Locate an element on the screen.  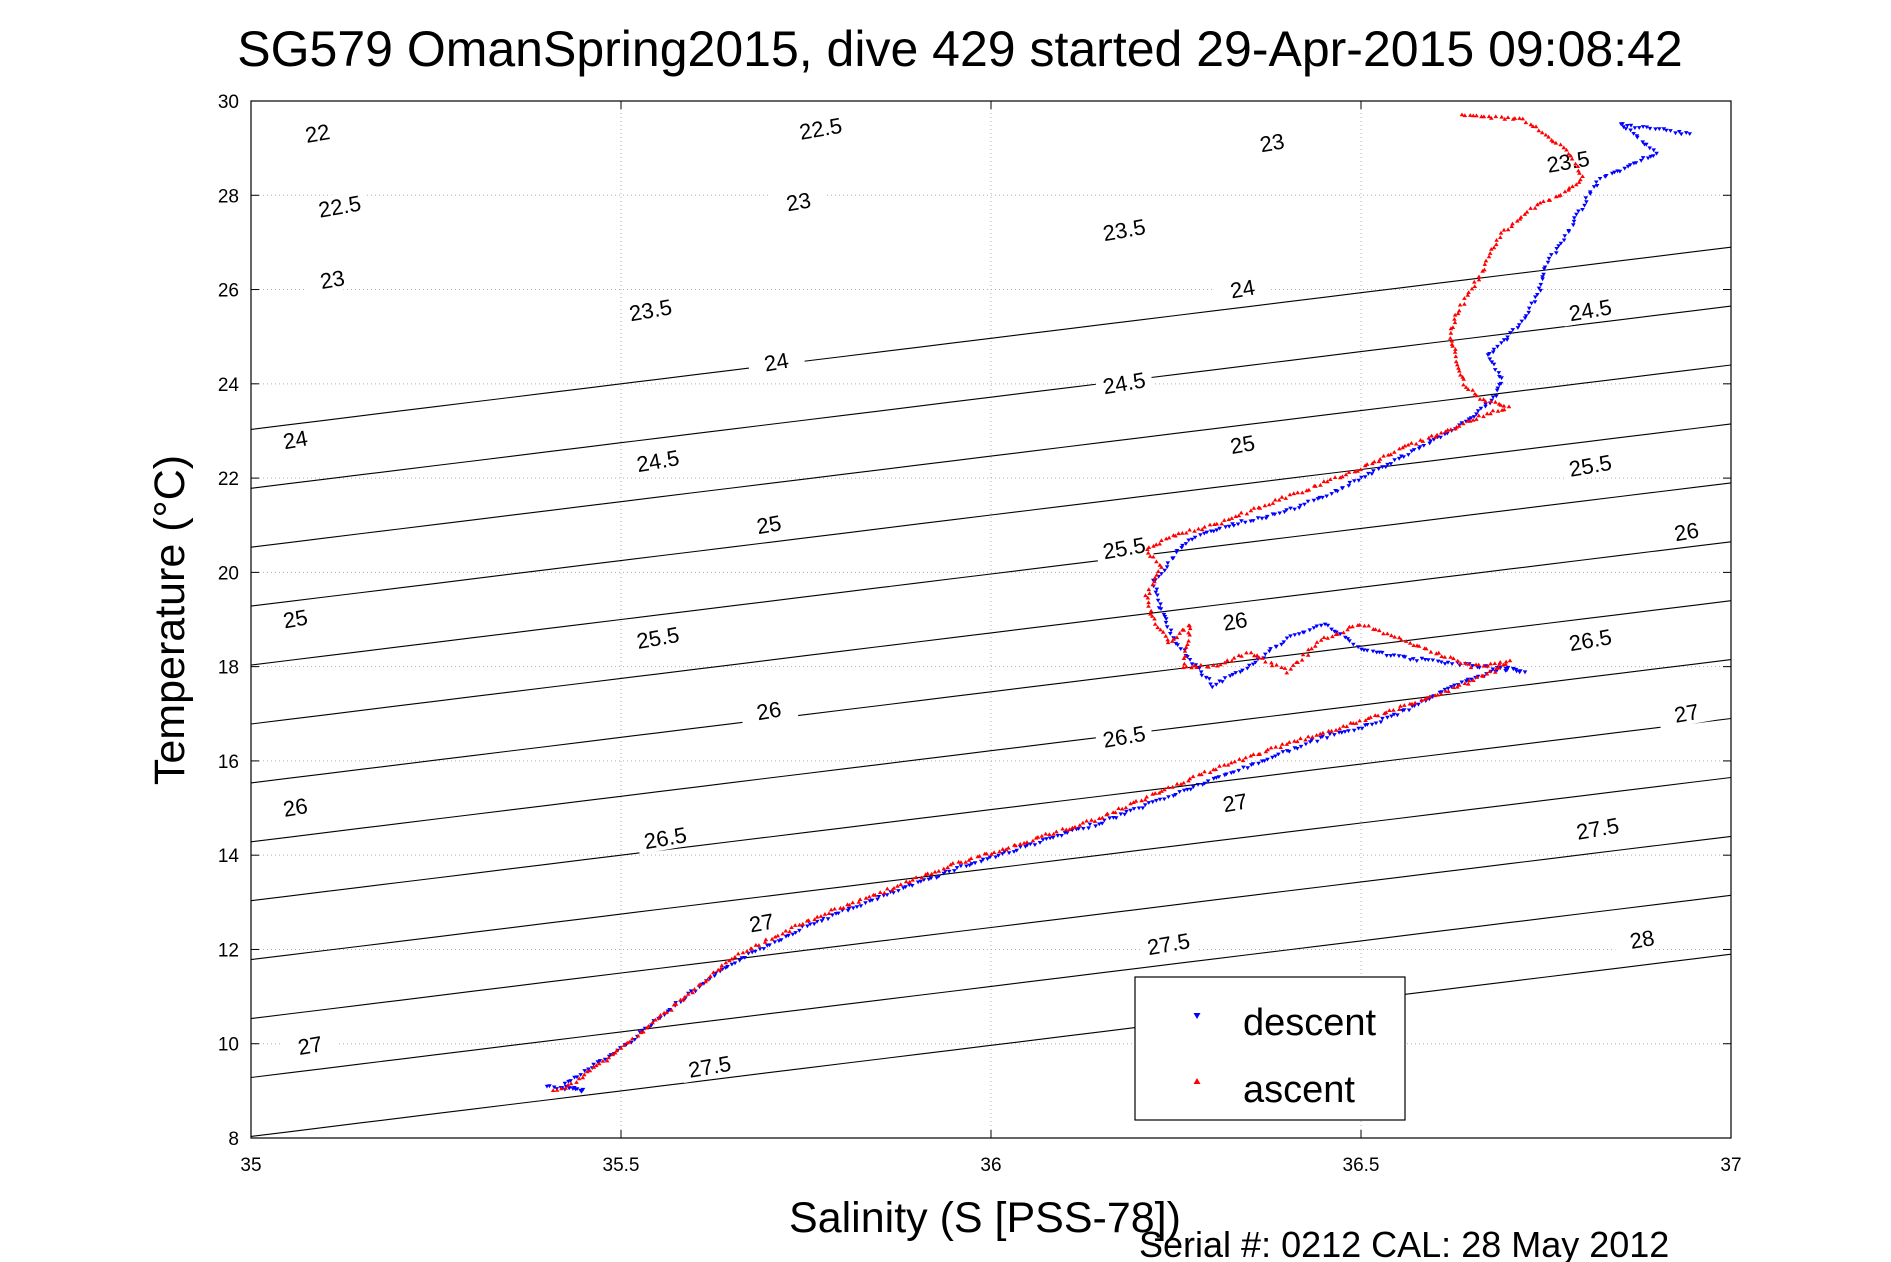
contour-label-text: 26 is located at coordinates (295, 807).